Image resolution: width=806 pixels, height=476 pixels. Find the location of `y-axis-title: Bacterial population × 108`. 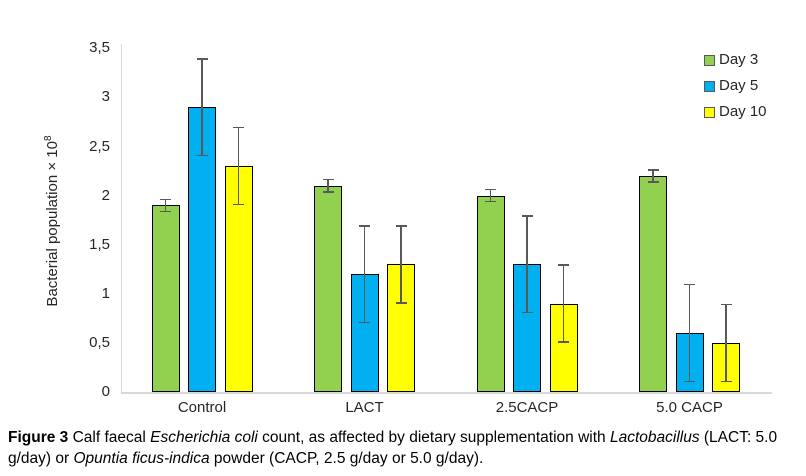

y-axis-title: Bacterial population × 108 is located at coordinates (52, 221).